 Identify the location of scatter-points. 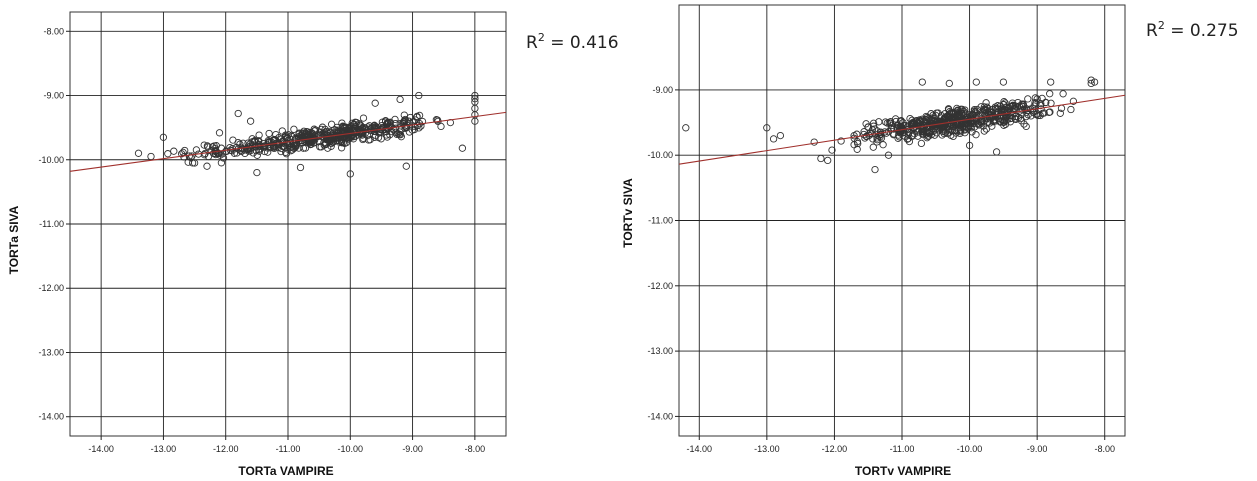
(890, 125).